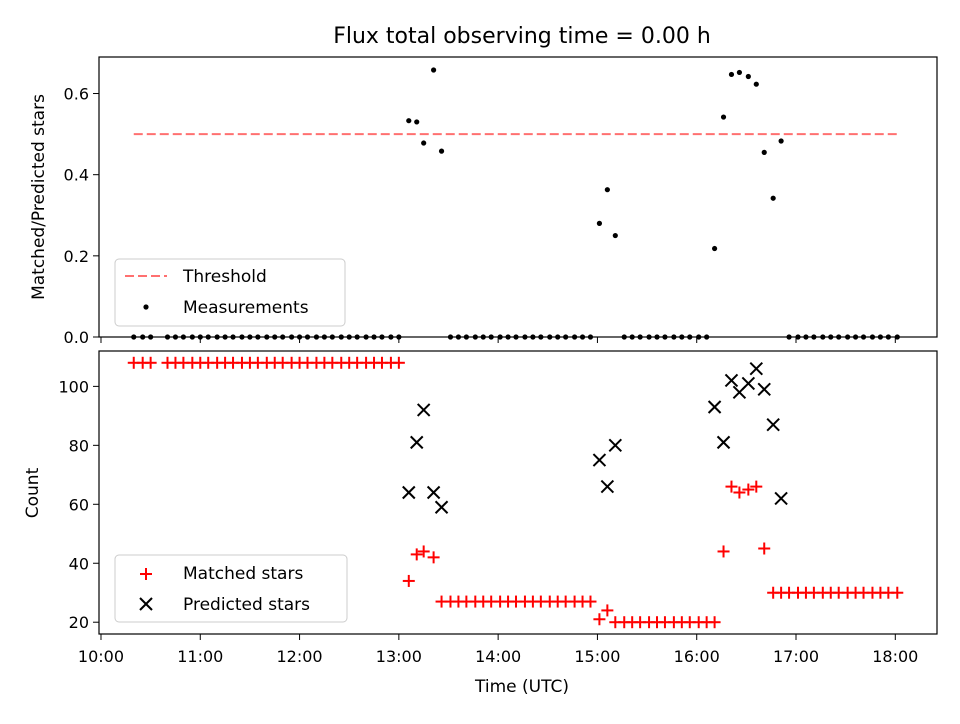  I want to click on bottom-y-tick-label: 40, so click(79, 563).